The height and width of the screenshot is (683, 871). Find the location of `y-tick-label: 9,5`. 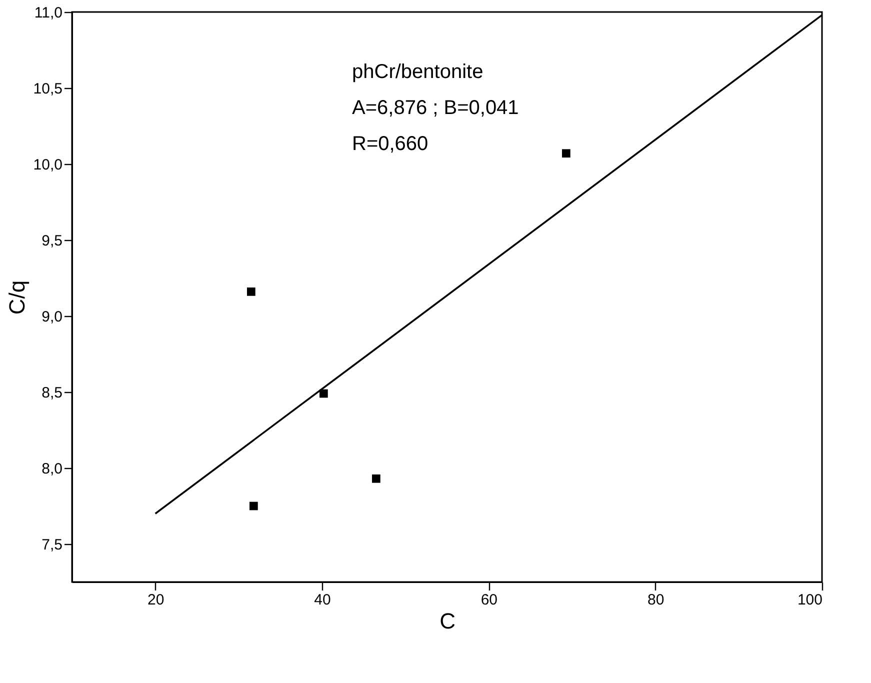

y-tick-label: 9,5 is located at coordinates (52, 241).